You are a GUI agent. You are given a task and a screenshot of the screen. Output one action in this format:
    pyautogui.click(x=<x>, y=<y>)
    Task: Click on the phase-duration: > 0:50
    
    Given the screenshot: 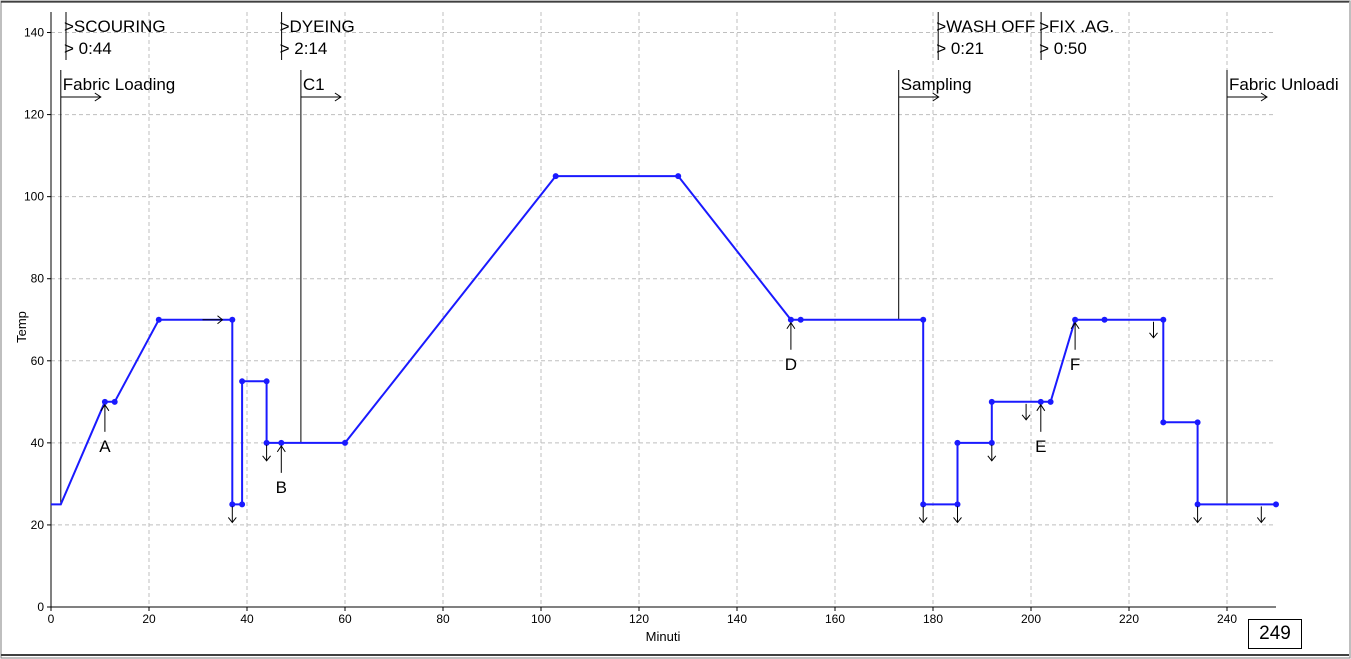 What is the action you would take?
    pyautogui.click(x=1063, y=48)
    